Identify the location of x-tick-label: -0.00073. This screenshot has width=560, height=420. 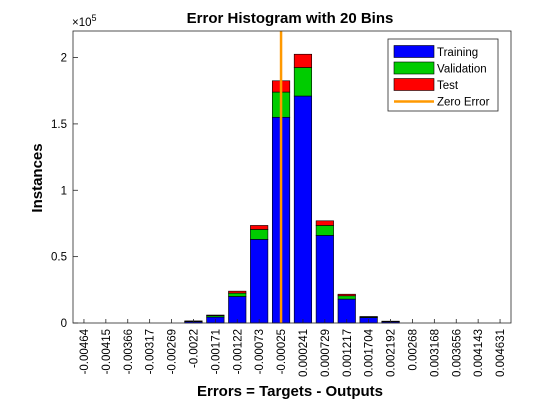
(260, 351).